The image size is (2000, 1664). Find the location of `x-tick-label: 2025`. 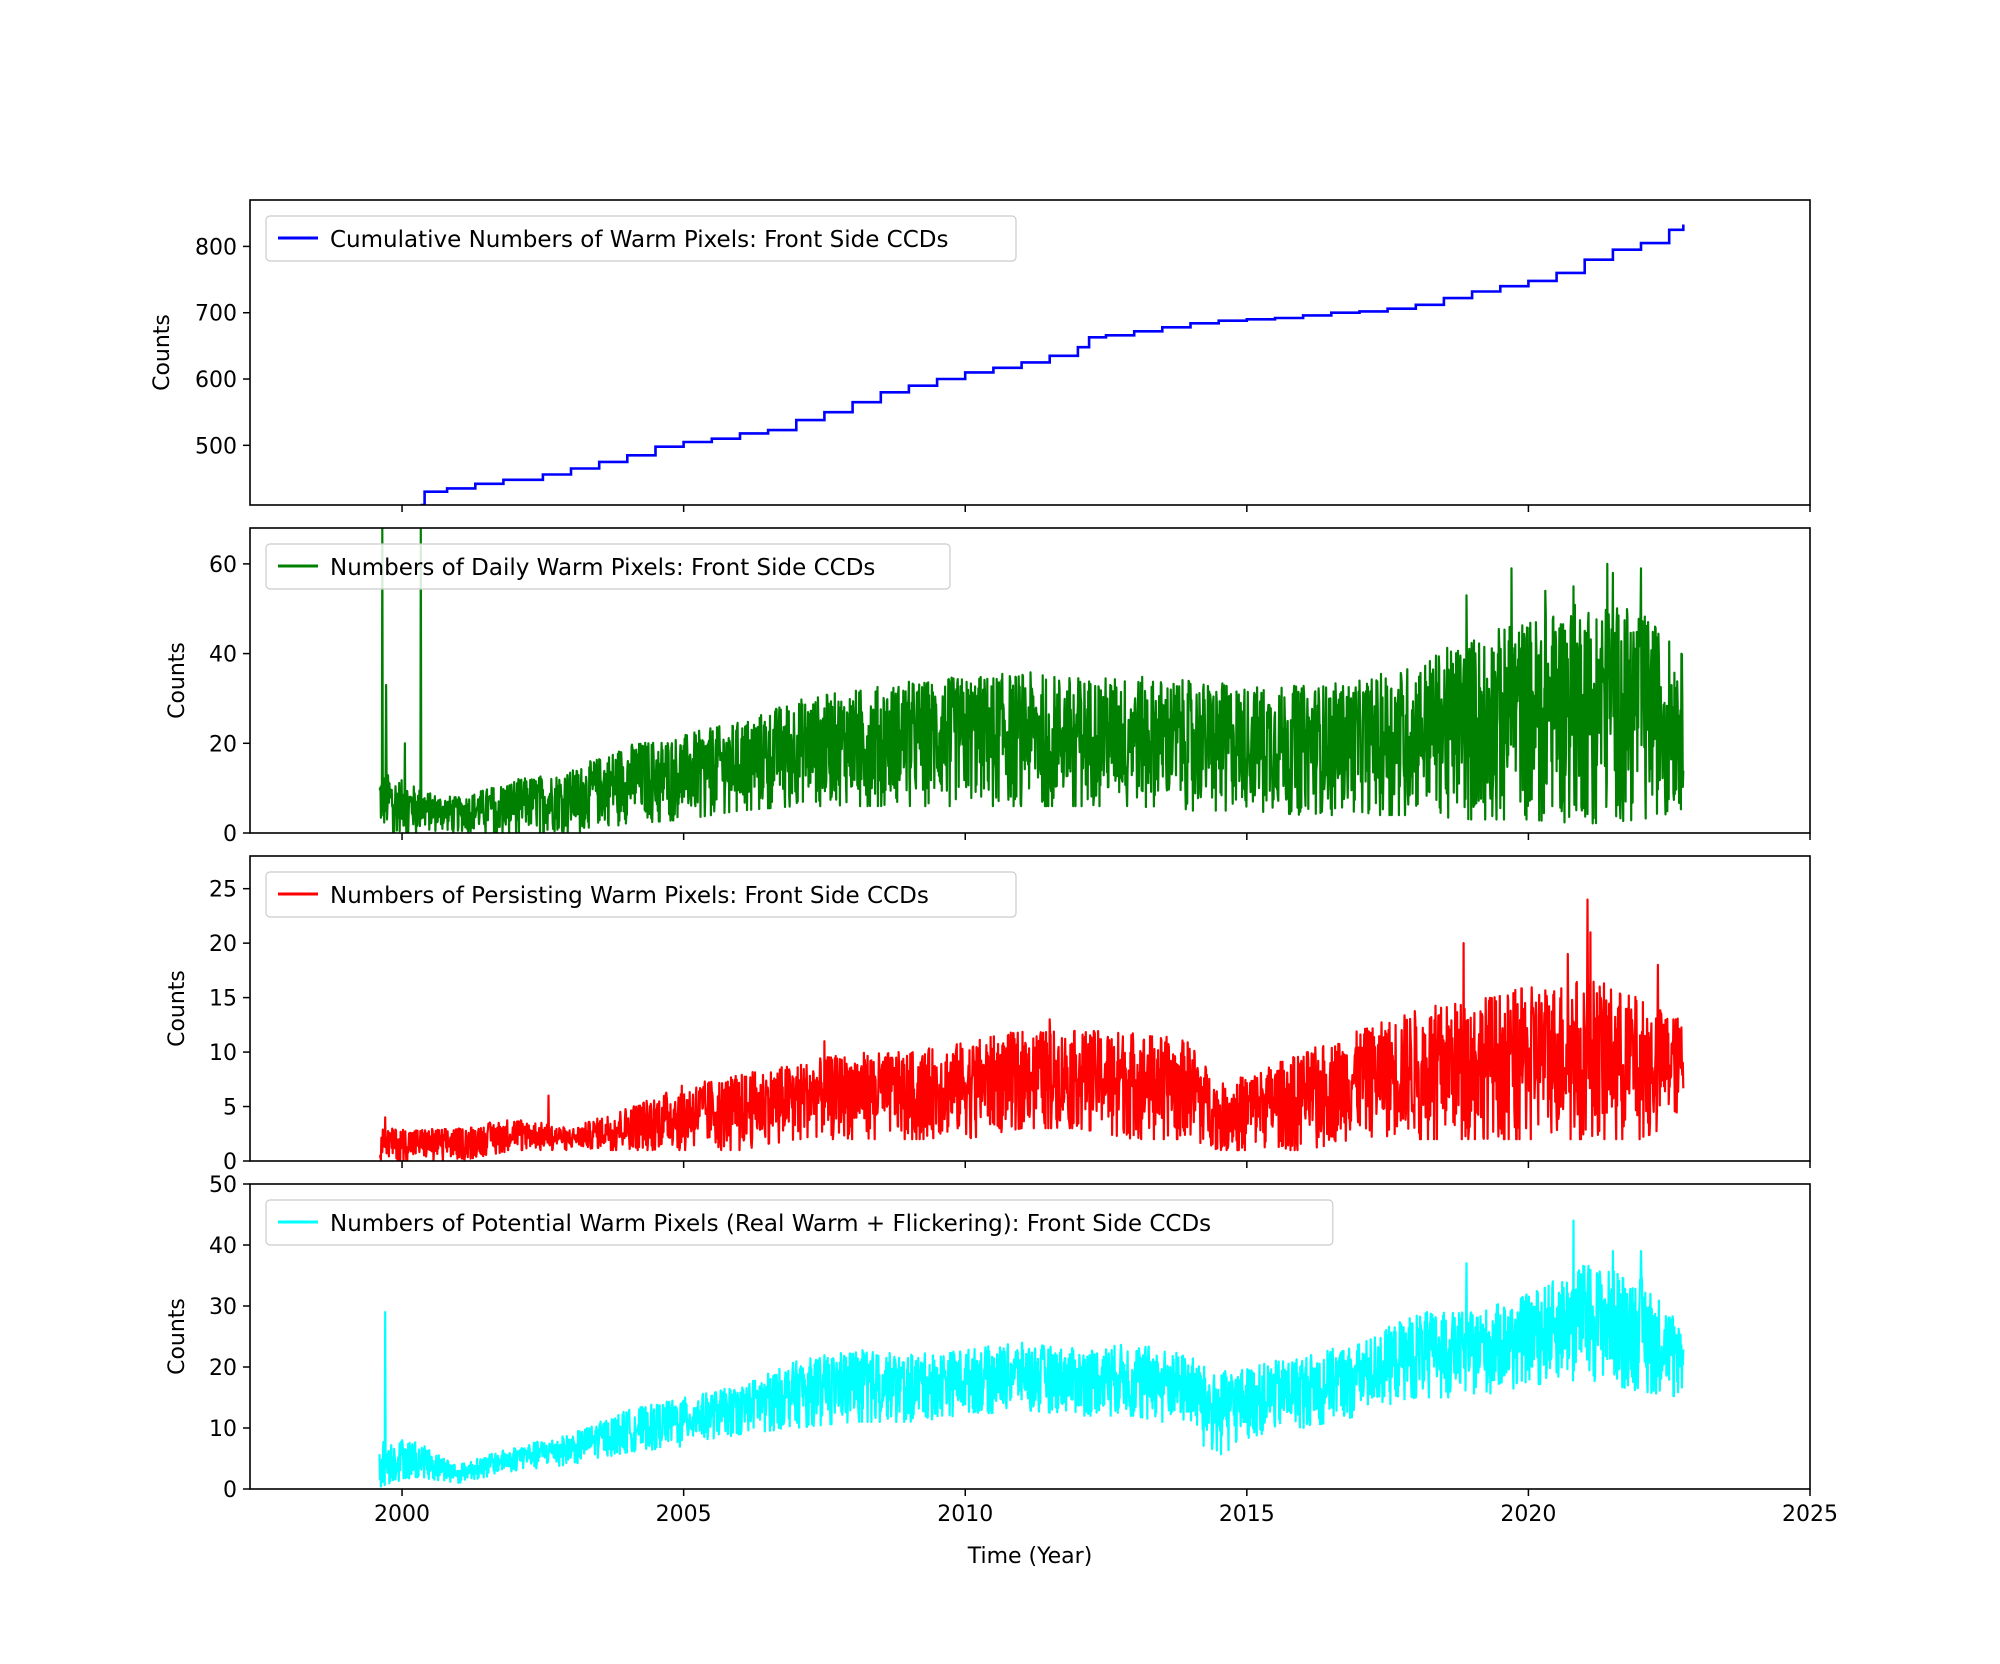

x-tick-label: 2025 is located at coordinates (1810, 1514).